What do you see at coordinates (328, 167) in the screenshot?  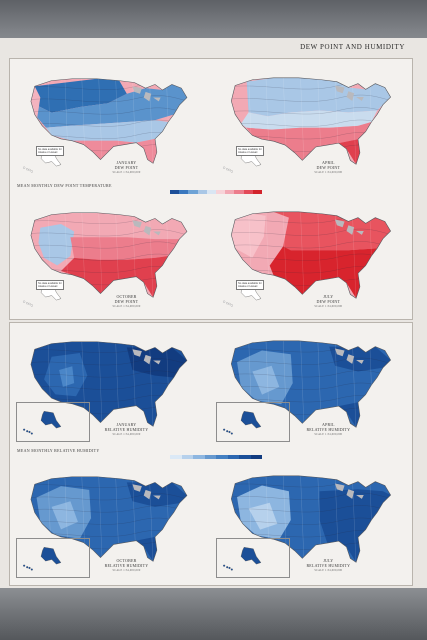 I see `apr-dew-caption: APRIL DEW POINT SCALE 1:34,000,000` at bounding box center [328, 167].